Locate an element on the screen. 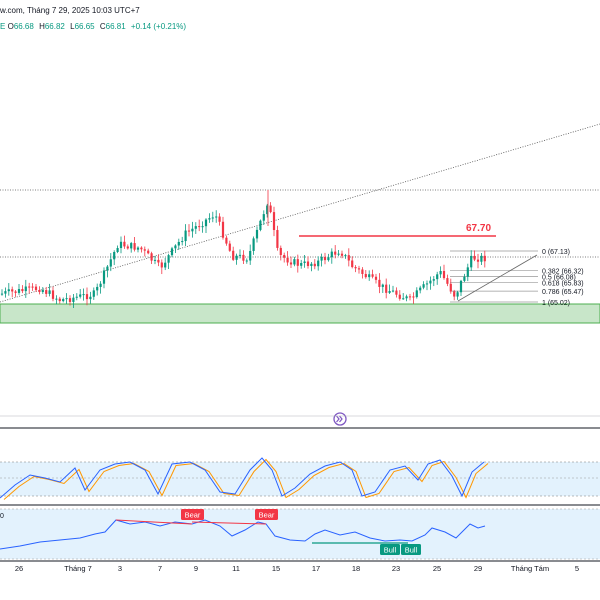 The image size is (600, 600). time-axis-tick: 26 is located at coordinates (19, 568).